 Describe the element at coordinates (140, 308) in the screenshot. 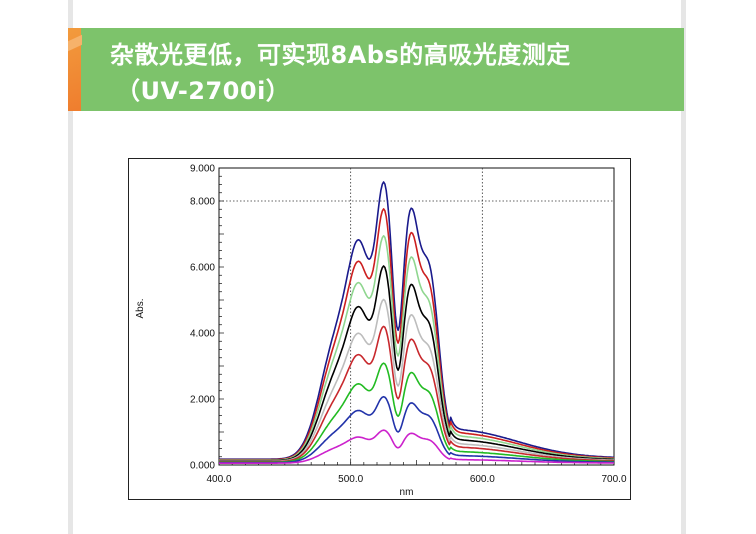

I see `y-axis-title: Abs.` at that location.